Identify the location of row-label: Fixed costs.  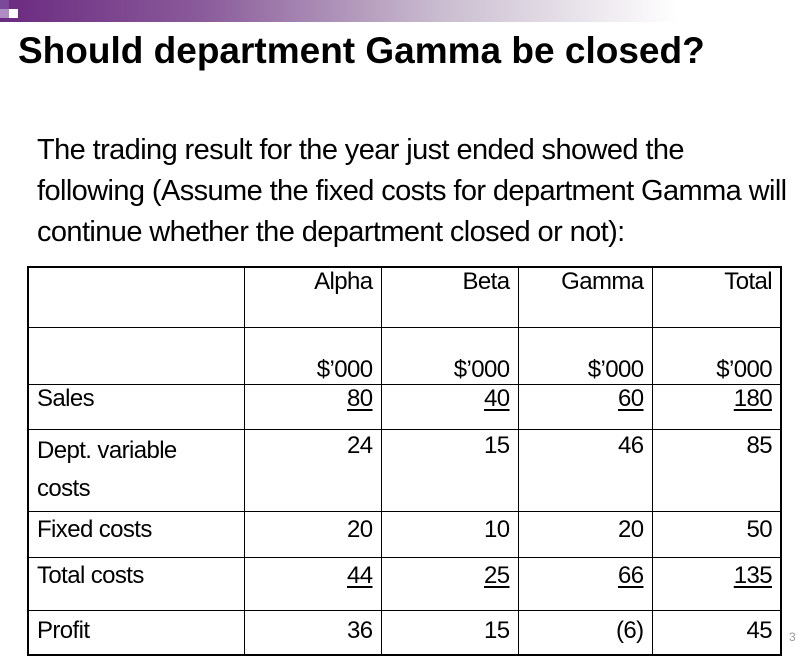
(136, 534).